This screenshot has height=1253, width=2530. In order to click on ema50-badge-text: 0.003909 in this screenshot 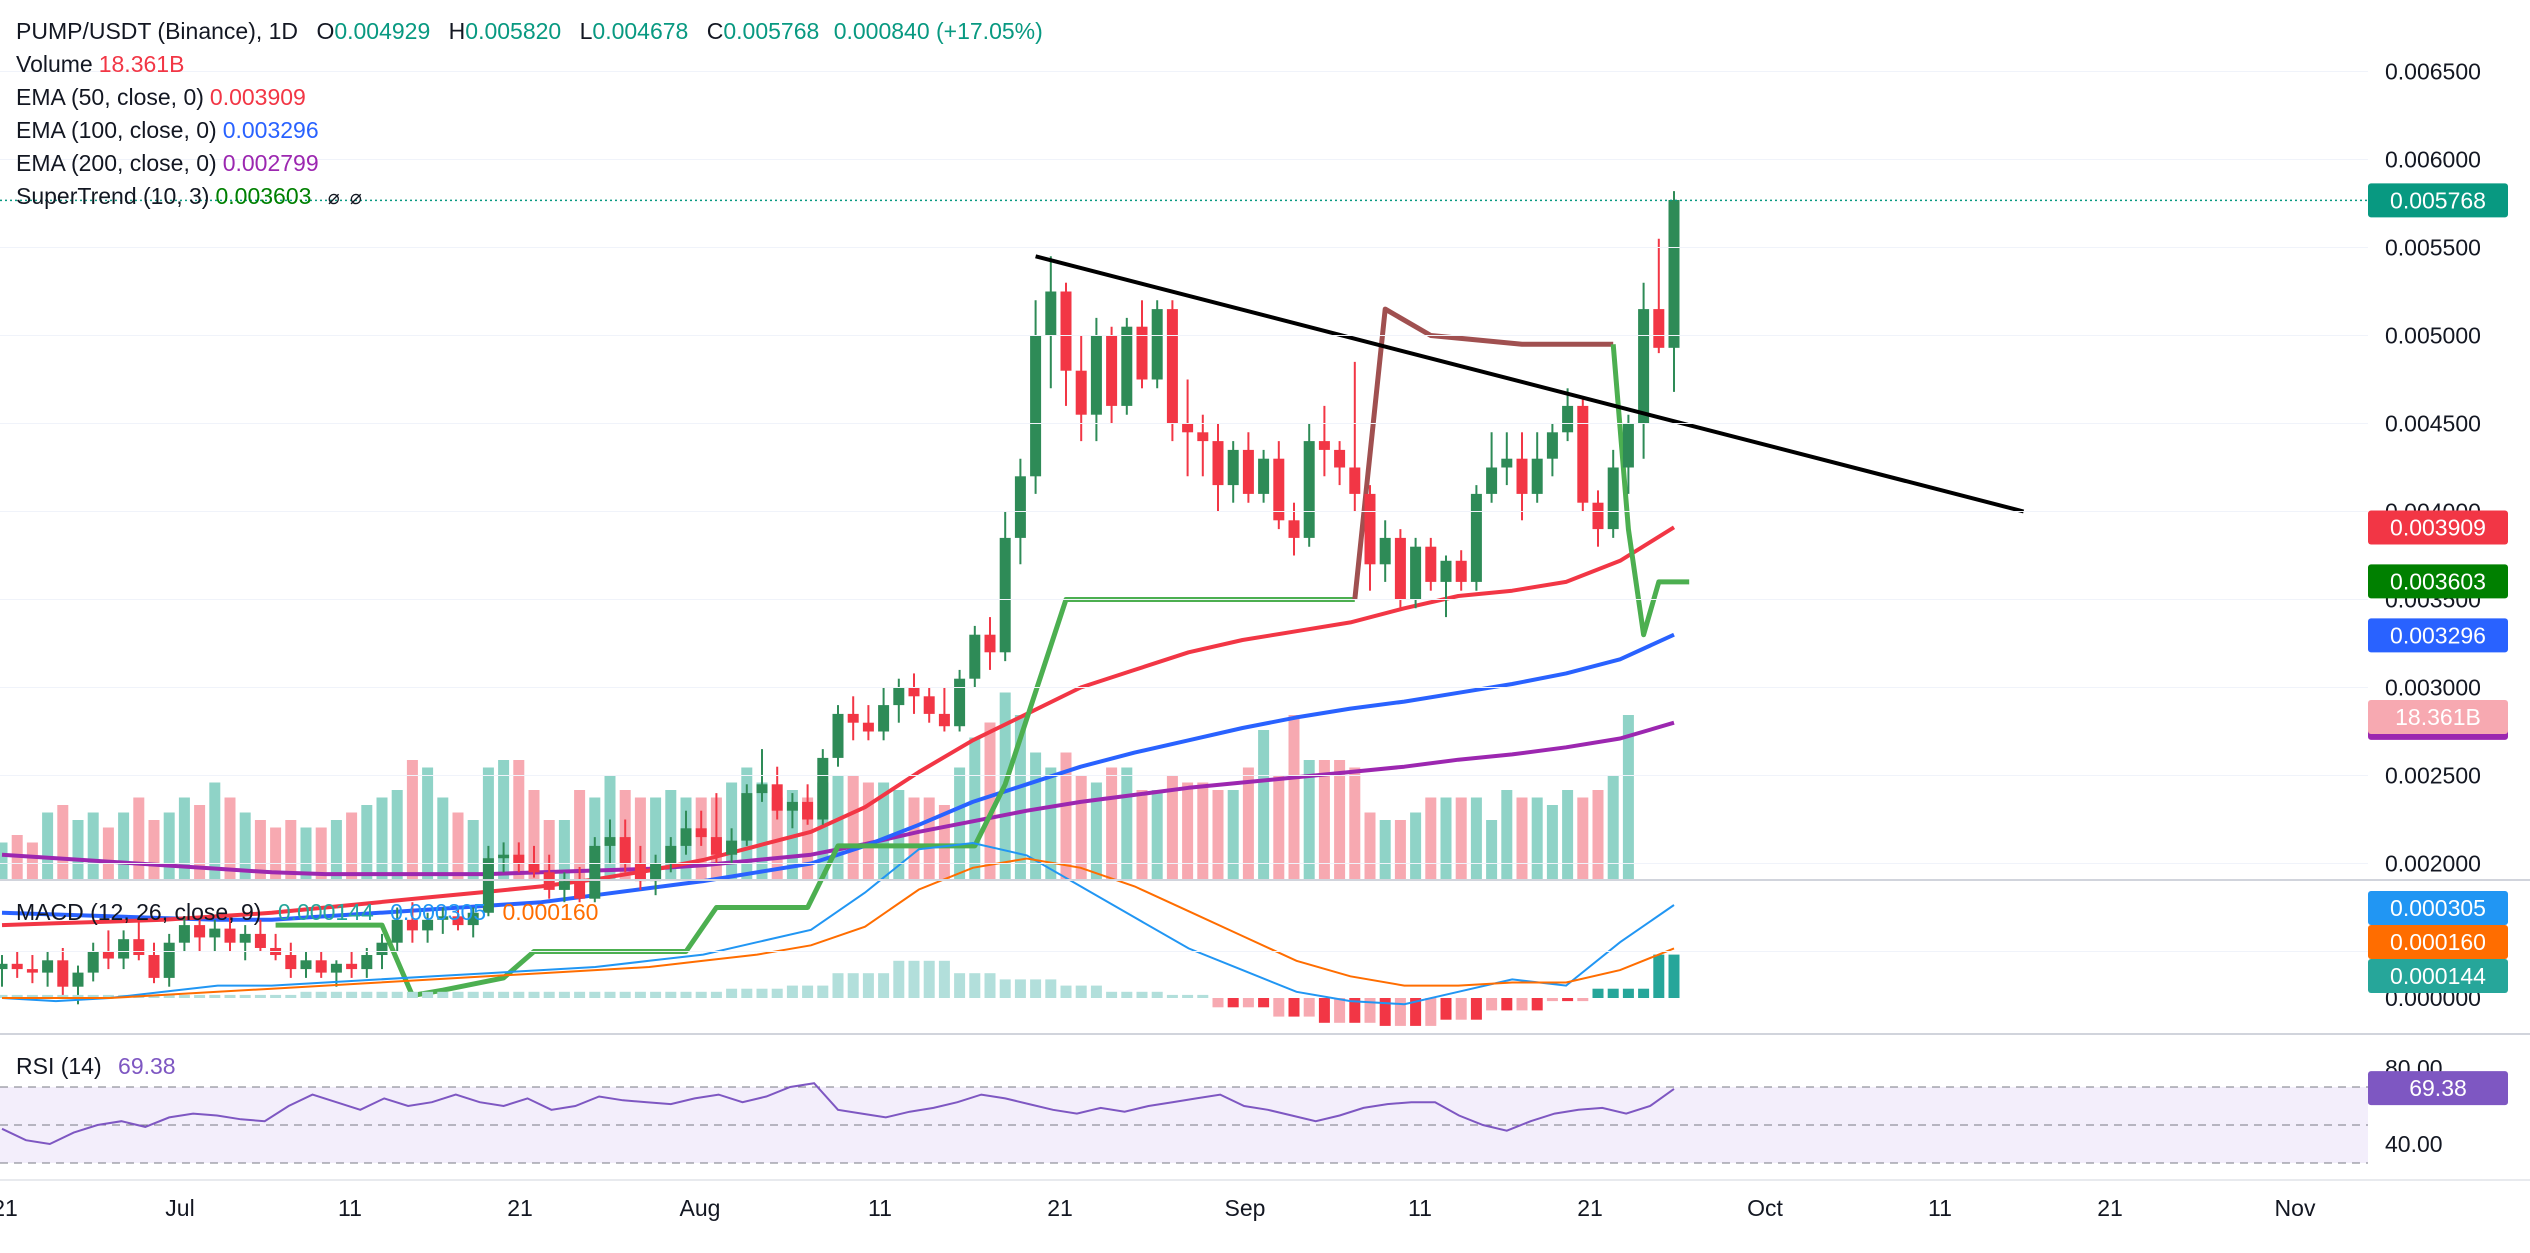, I will do `click(2438, 528)`.